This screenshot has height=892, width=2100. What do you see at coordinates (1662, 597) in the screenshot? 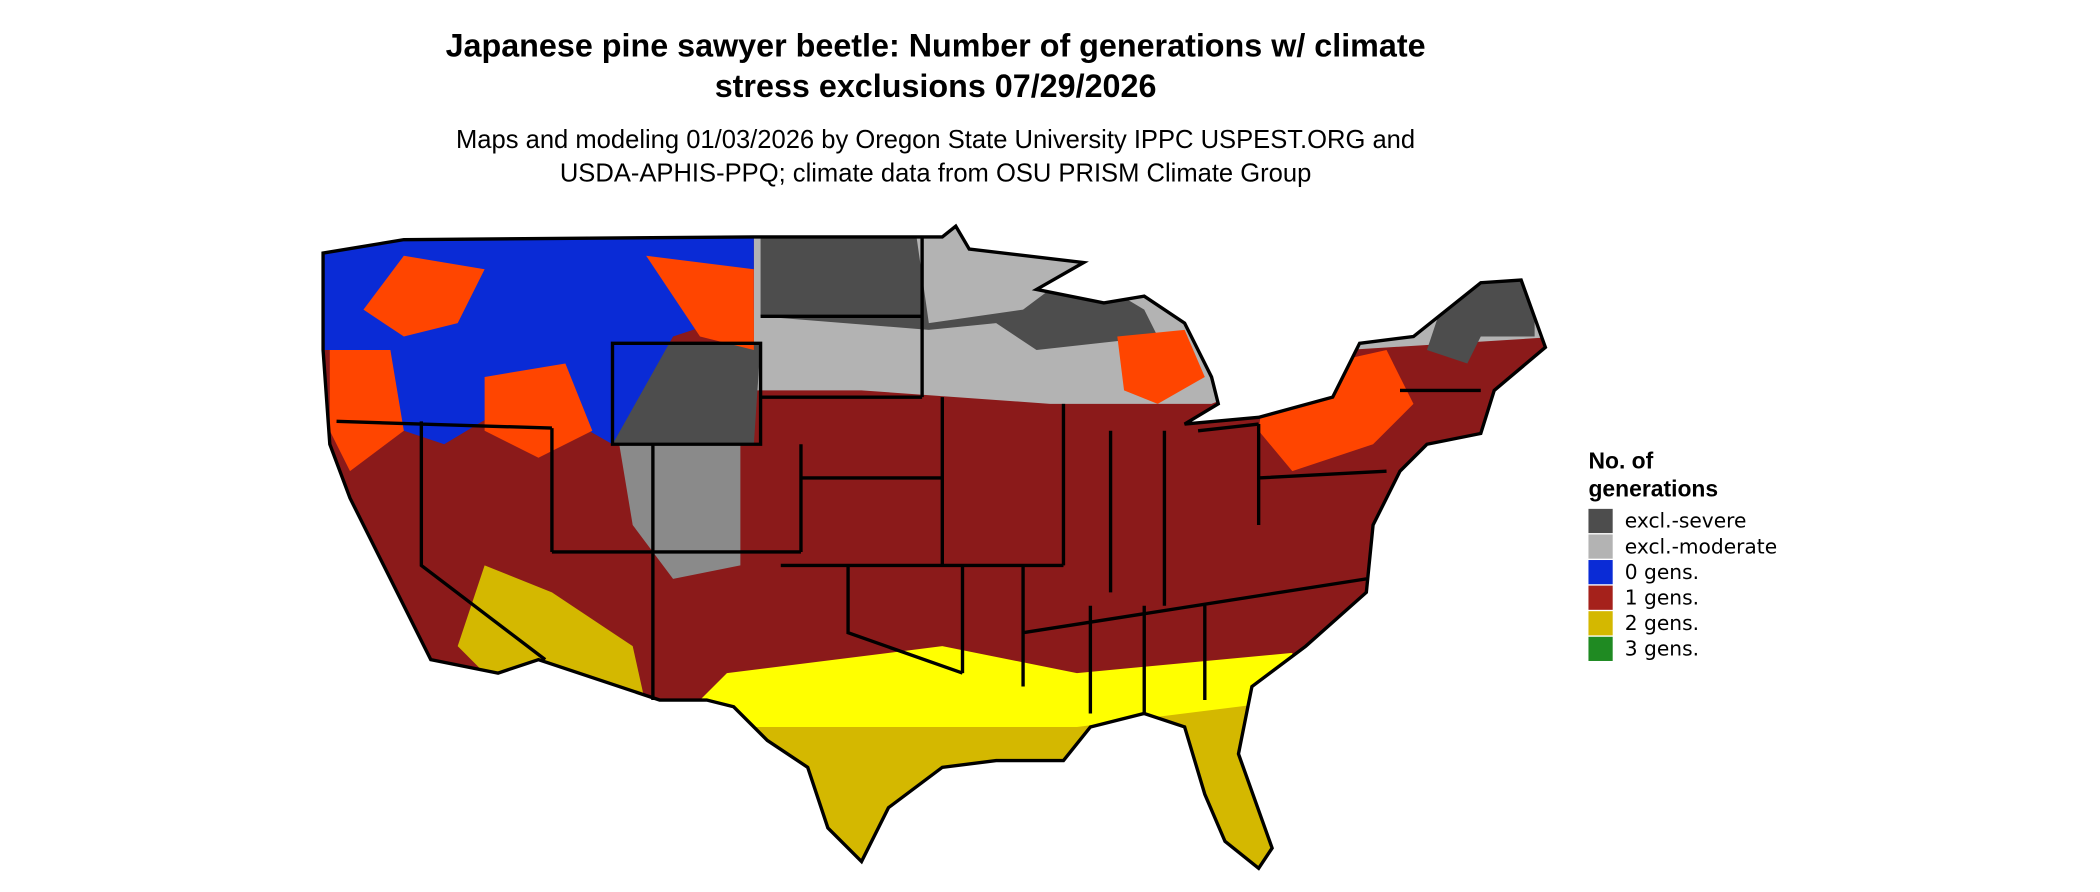
I see `legend-label: 1 gens.` at bounding box center [1662, 597].